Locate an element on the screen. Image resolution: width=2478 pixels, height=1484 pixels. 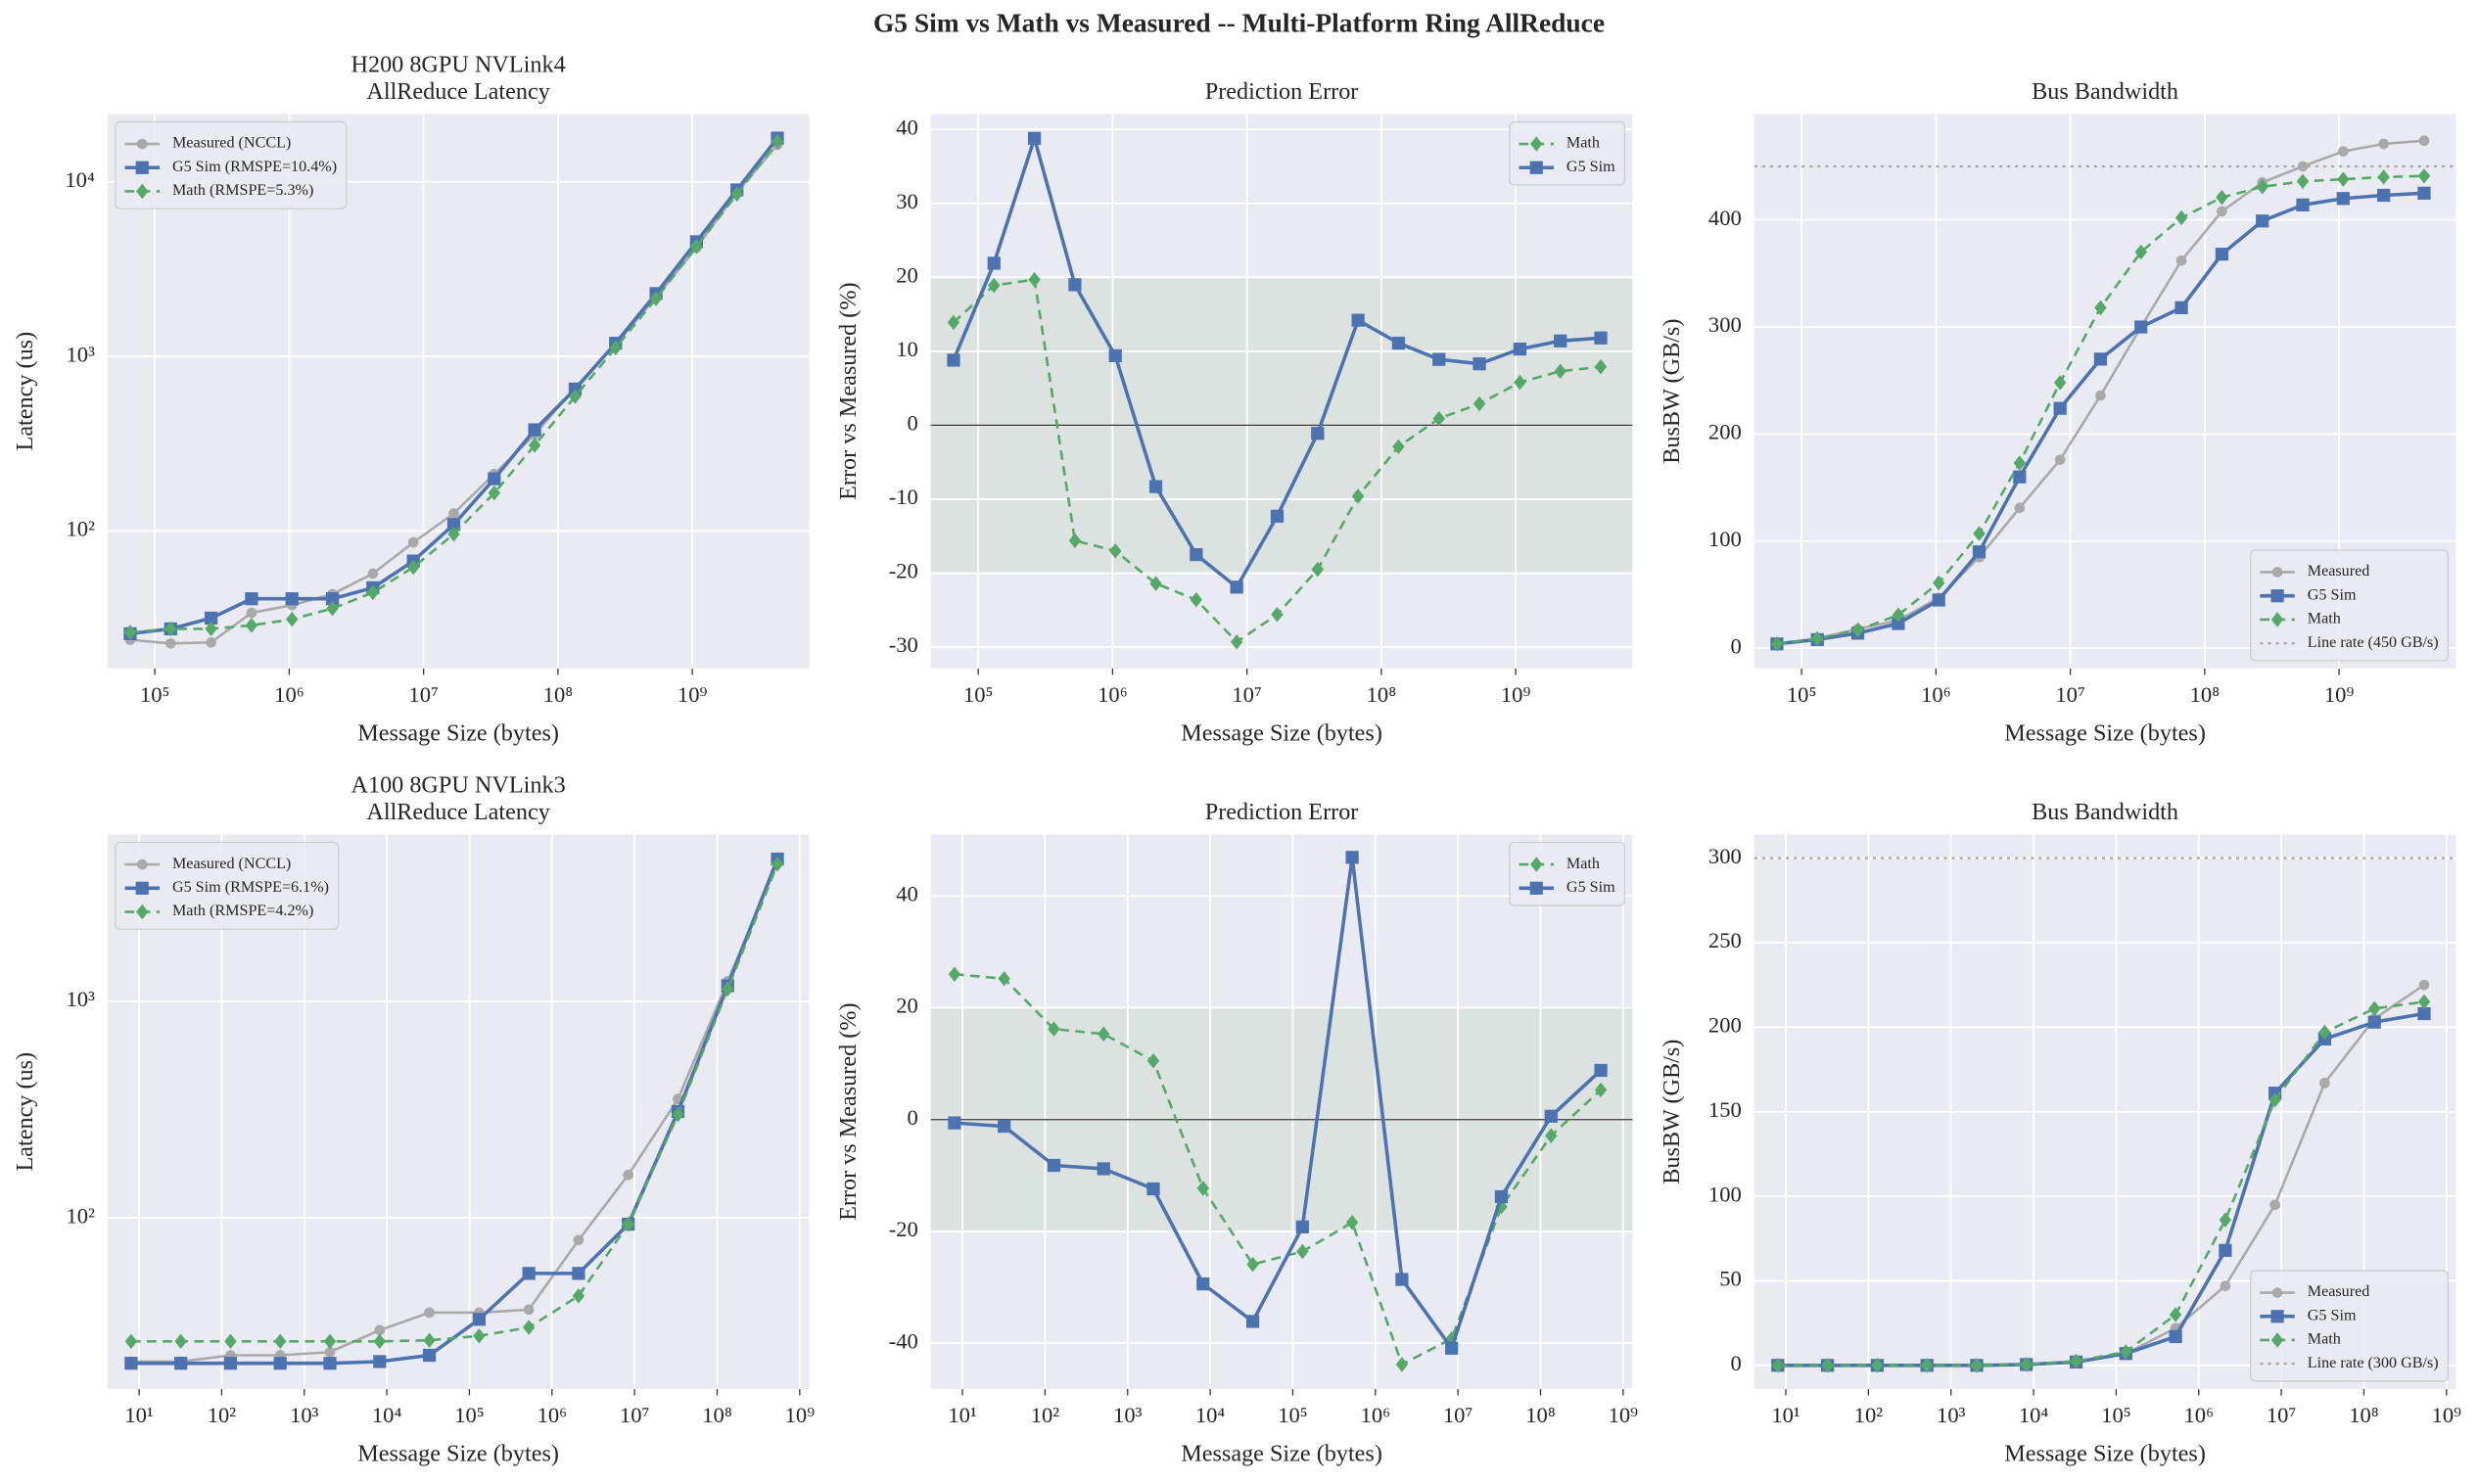
y-tick-label: 10³ is located at coordinates (80, 354).